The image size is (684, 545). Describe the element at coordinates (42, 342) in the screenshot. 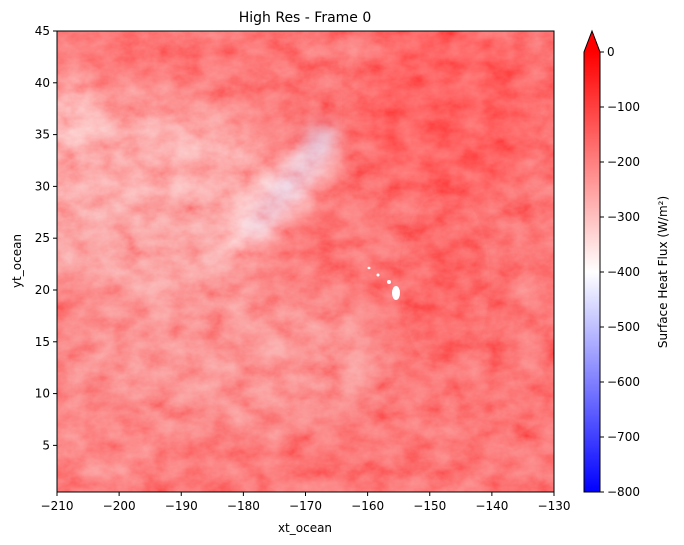

I see `y-tick-label: 15` at that location.